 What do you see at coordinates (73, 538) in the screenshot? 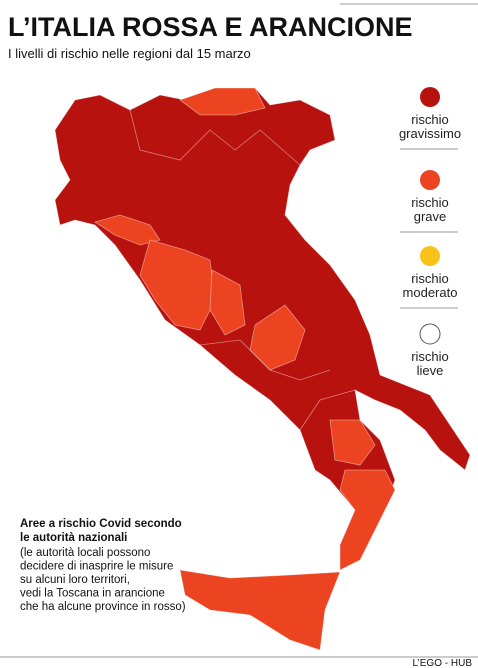
I see `note-title: le autorità nazionali` at bounding box center [73, 538].